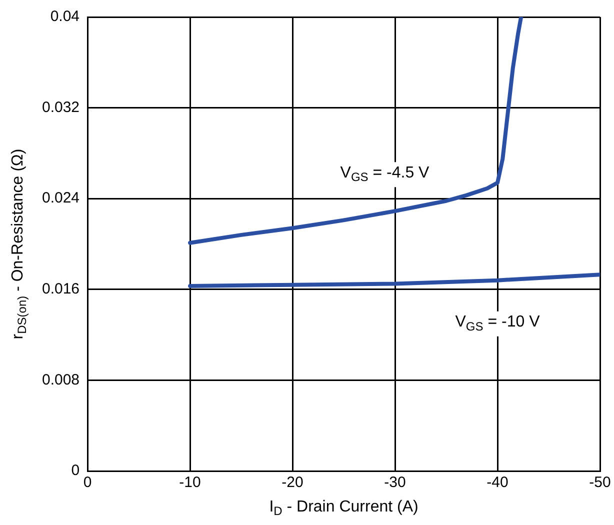 The image size is (614, 525). Describe the element at coordinates (190, 483) in the screenshot. I see `x-tick-label: -10` at that location.